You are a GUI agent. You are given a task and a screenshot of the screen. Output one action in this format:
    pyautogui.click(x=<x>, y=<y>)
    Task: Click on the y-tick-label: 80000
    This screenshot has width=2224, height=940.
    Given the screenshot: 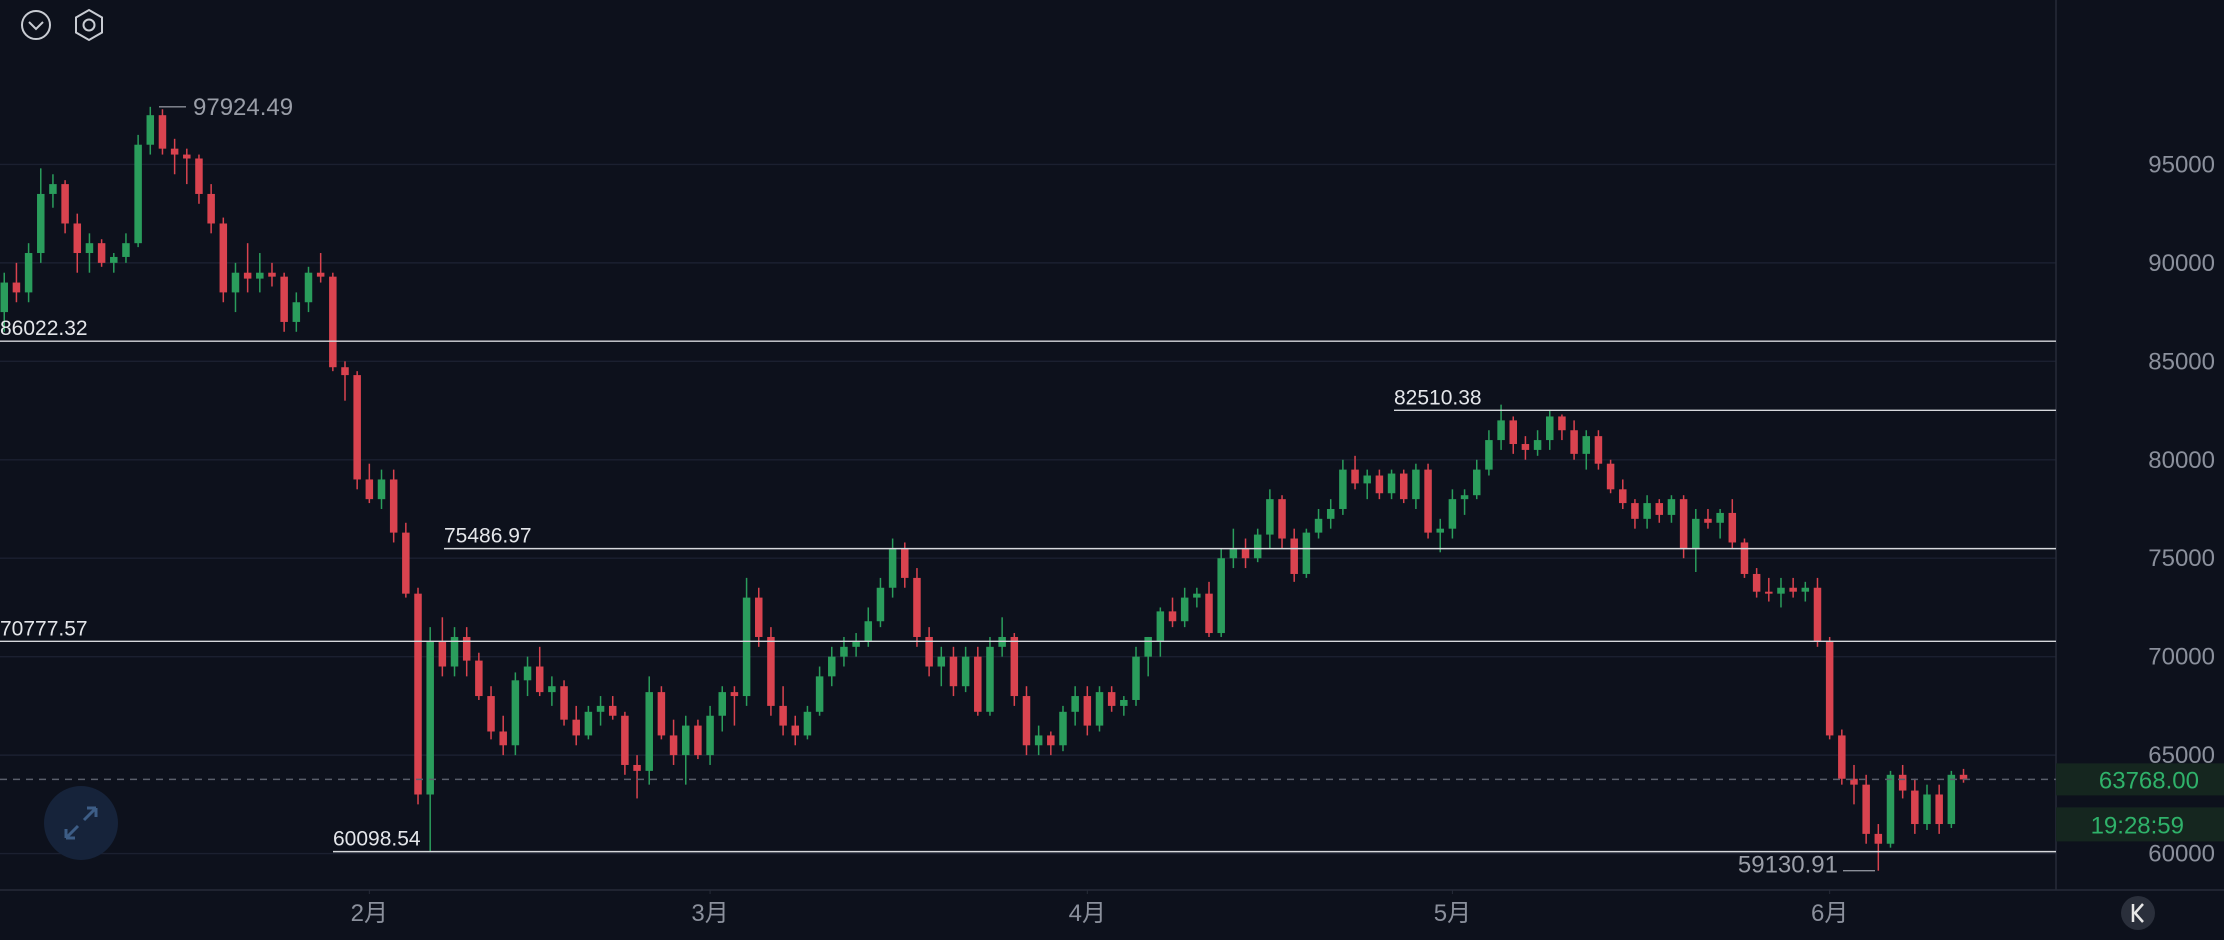 What is the action you would take?
    pyautogui.click(x=2181, y=460)
    